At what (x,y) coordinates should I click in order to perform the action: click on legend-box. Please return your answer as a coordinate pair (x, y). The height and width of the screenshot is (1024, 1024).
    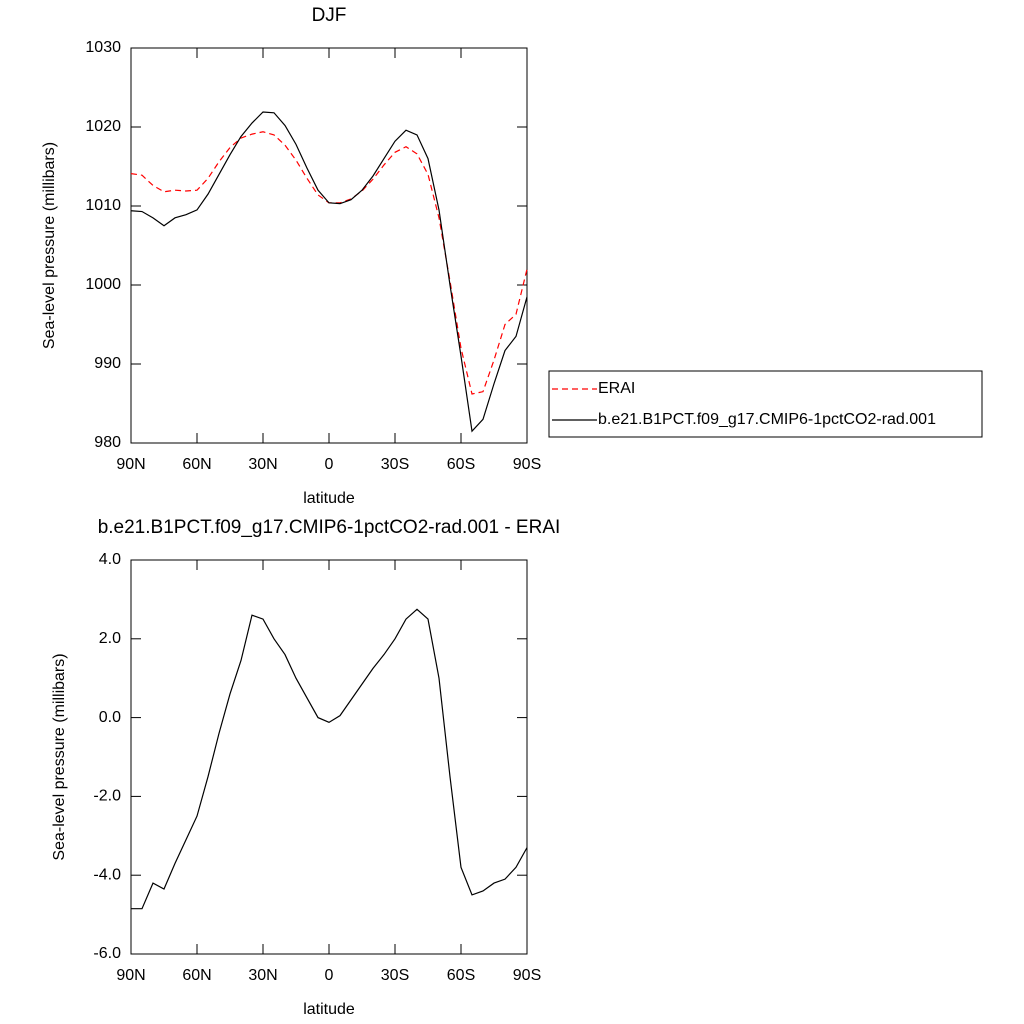
    Looking at the image, I should click on (765, 404).